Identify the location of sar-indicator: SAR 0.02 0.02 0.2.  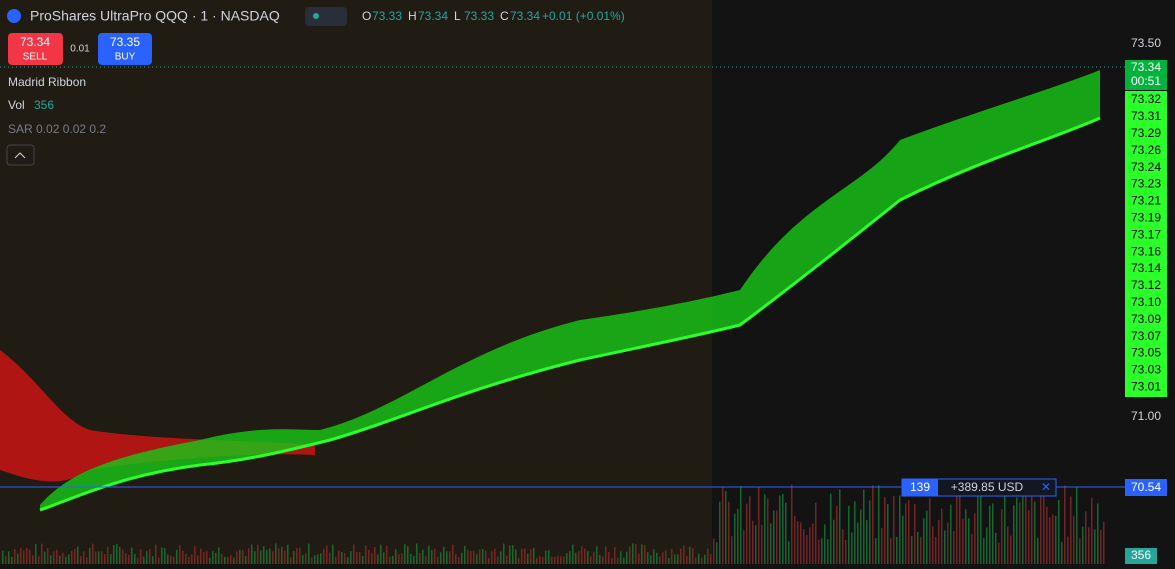
(57, 129).